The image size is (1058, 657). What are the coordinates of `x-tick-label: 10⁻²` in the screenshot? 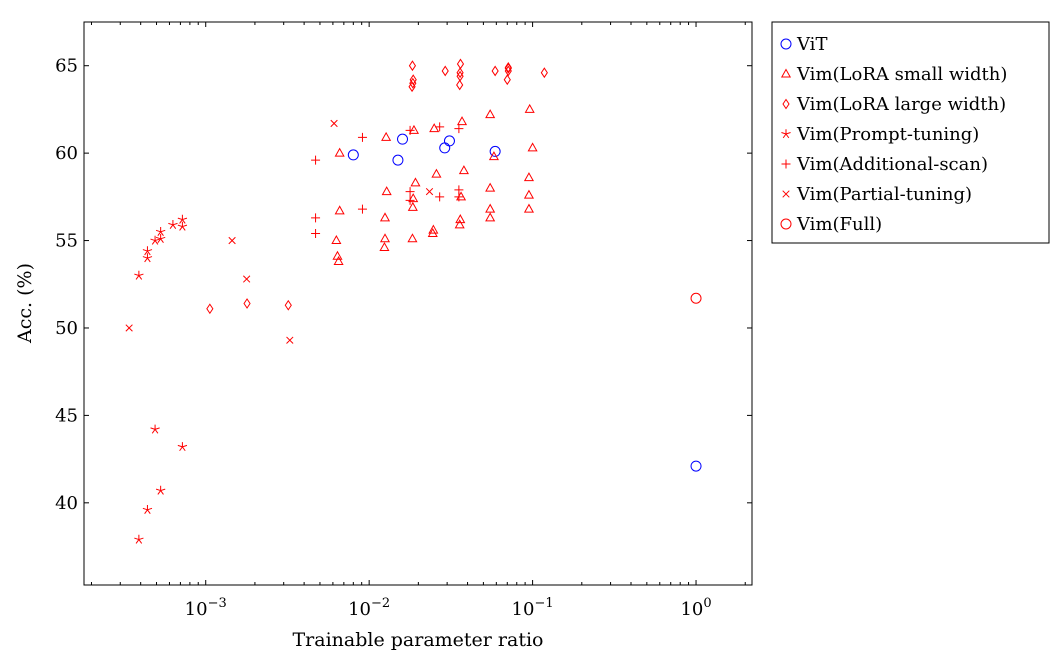 It's located at (369, 608).